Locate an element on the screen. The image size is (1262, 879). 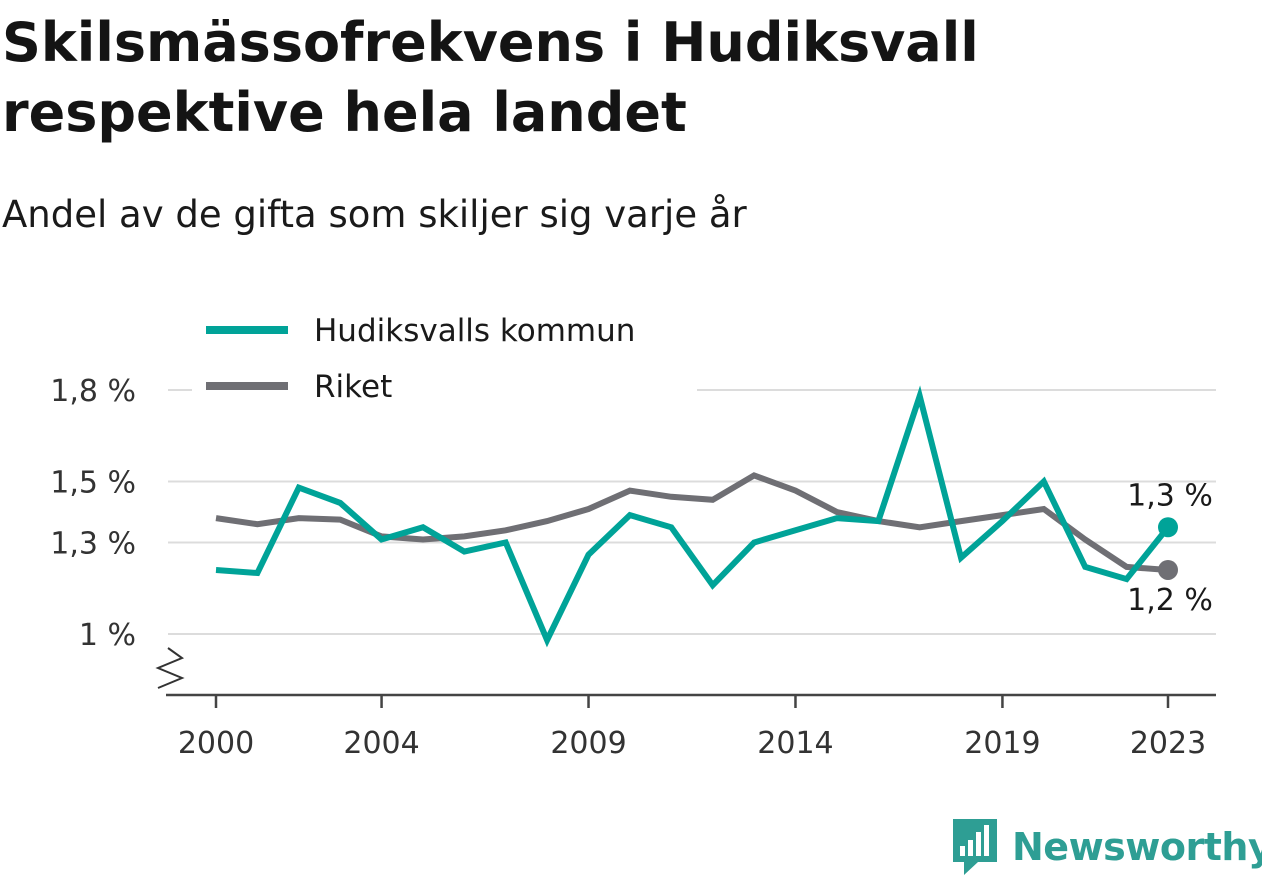
legend-label-hudiksvall: Hudiksvalls kommun is located at coordinates (474, 331).